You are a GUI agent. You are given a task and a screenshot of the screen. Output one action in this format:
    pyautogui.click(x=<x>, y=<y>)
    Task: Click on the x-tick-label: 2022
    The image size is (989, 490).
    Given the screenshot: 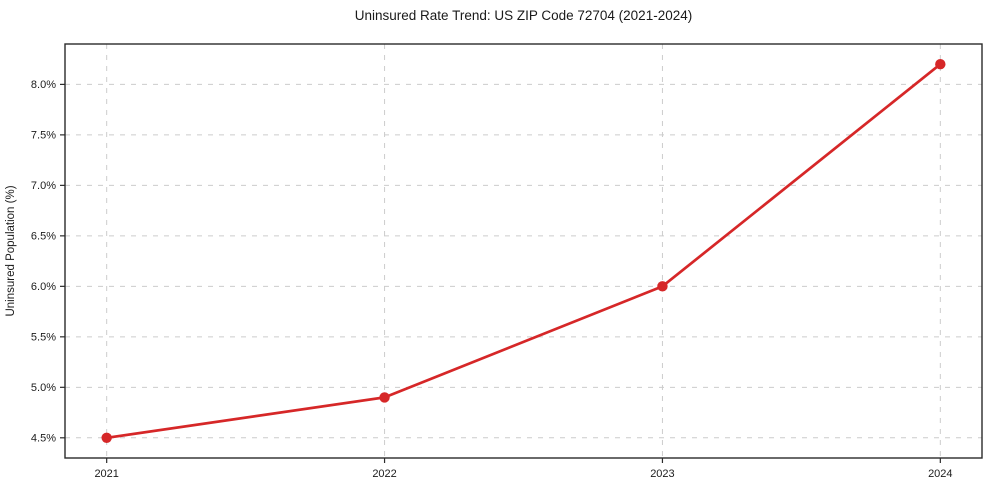 What is the action you would take?
    pyautogui.click(x=384, y=474)
    